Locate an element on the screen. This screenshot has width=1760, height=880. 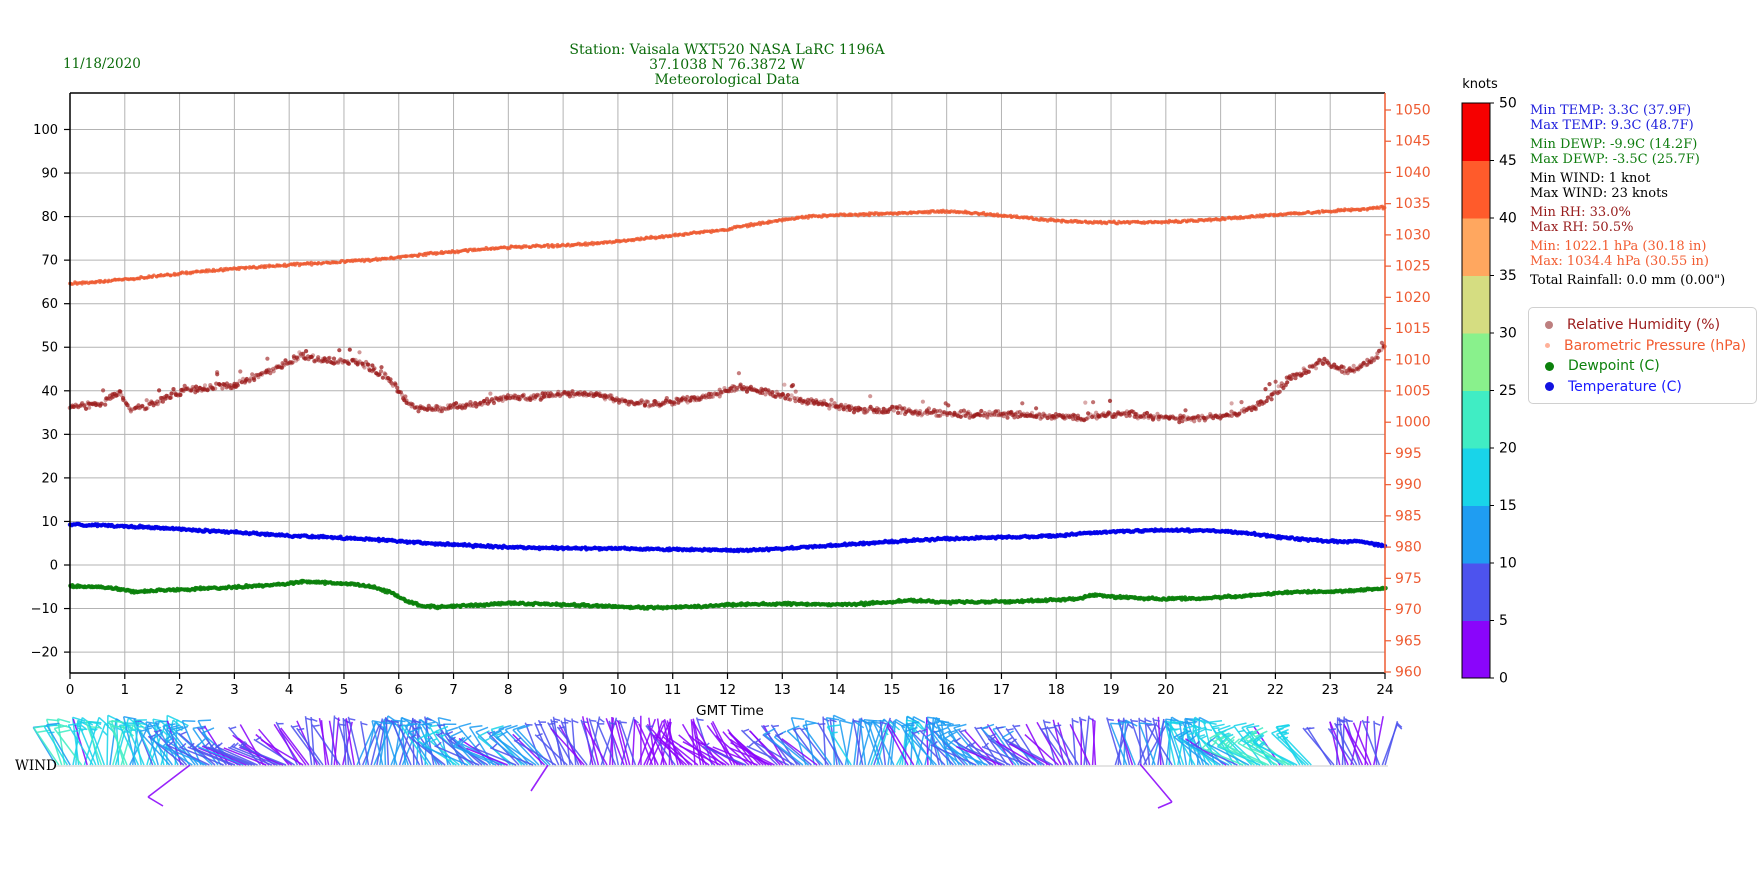
stat-line: Max RH: 50.5% is located at coordinates (1582, 227).